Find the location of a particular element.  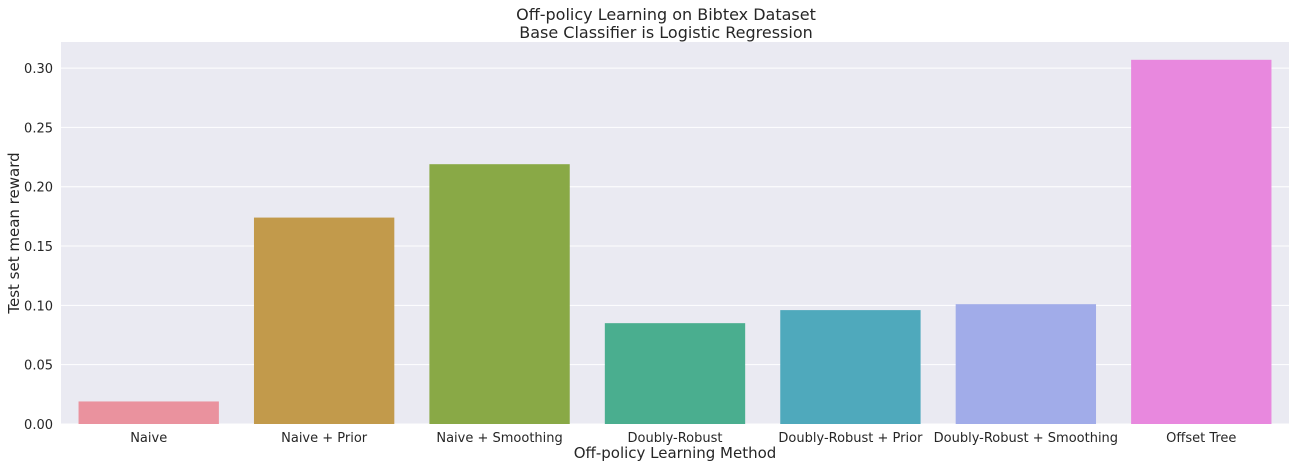

y-tick-label: 0.05 is located at coordinates (38, 366).